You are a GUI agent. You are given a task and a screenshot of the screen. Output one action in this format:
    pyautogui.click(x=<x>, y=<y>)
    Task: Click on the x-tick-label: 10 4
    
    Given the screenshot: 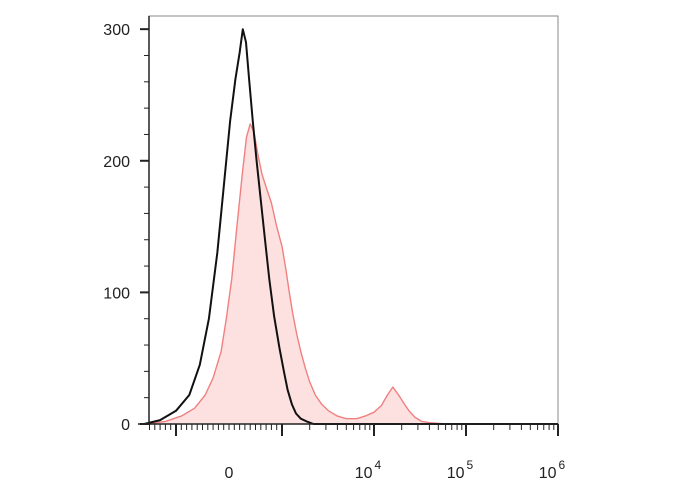 What is the action you would take?
    pyautogui.click(x=368, y=470)
    